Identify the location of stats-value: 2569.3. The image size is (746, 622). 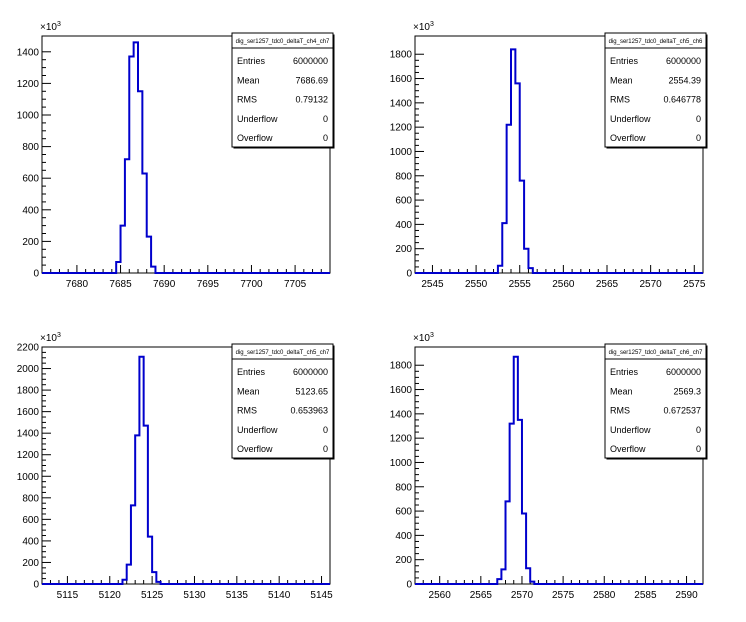
(687, 391).